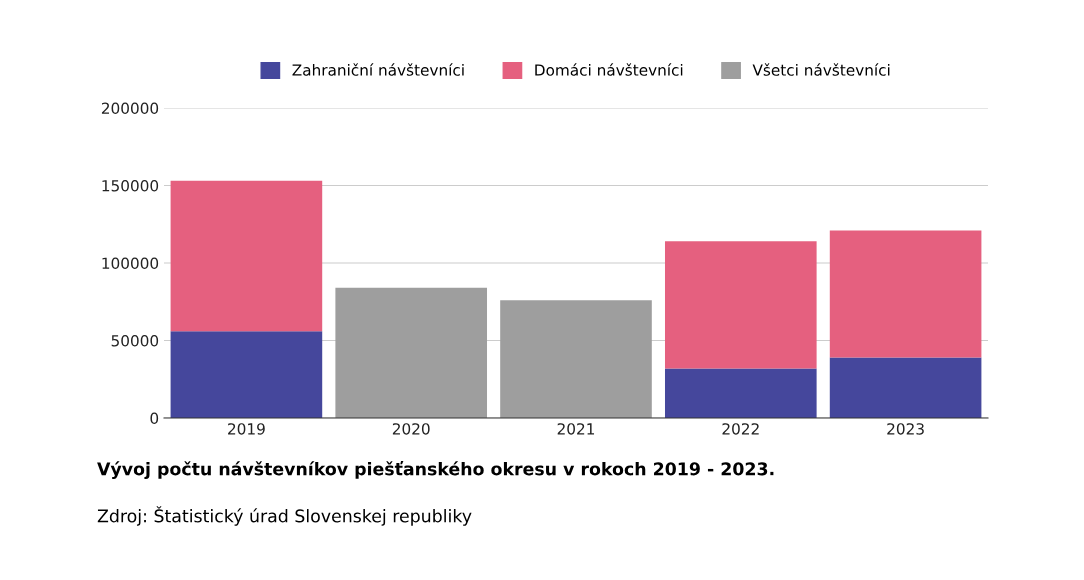 The height and width of the screenshot is (580, 1084). What do you see at coordinates (246, 429) in the screenshot?
I see `x-tick-label: 2019` at bounding box center [246, 429].